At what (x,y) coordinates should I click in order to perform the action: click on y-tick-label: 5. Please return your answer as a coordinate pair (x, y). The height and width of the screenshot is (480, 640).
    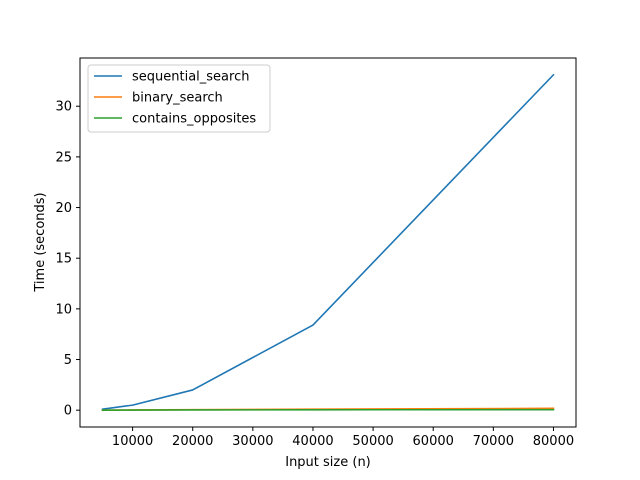
    Looking at the image, I should click on (68, 360).